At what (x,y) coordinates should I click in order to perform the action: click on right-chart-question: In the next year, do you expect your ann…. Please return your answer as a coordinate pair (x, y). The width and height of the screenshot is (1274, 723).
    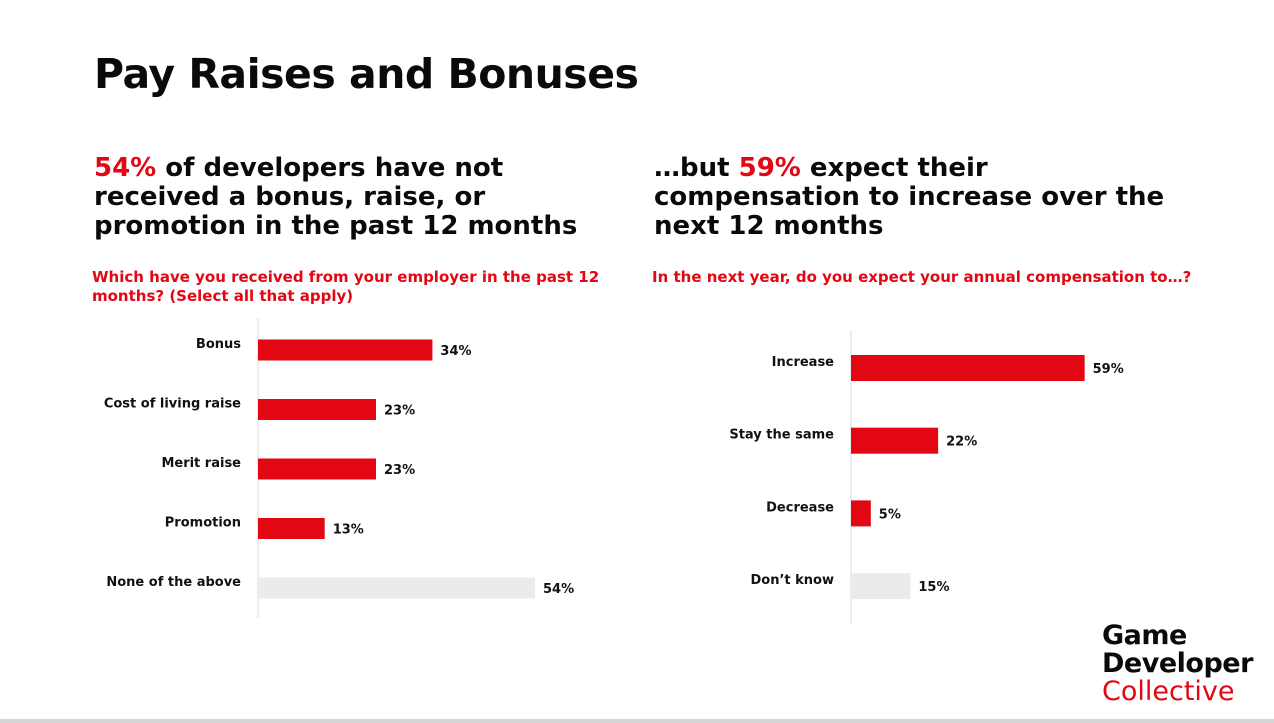
    Looking at the image, I should click on (922, 277).